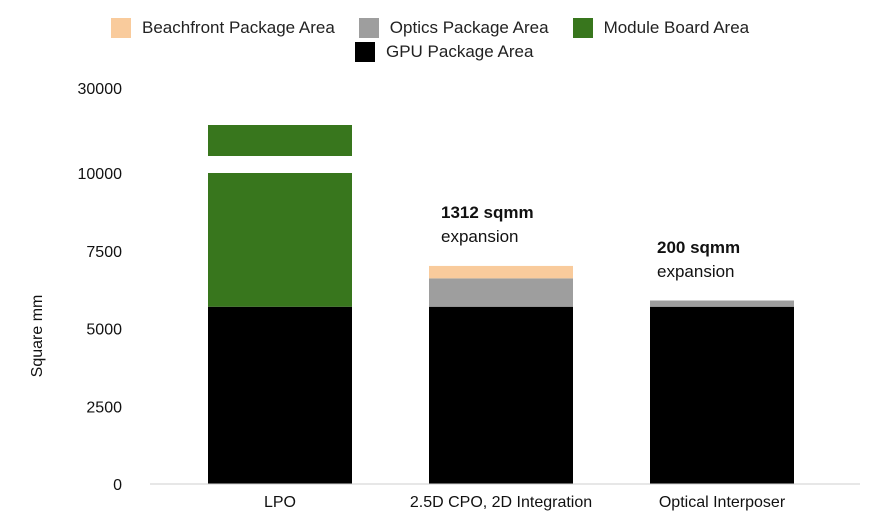 This screenshot has width=896, height=530. Describe the element at coordinates (104, 330) in the screenshot. I see `y-tick-label: 5000` at that location.